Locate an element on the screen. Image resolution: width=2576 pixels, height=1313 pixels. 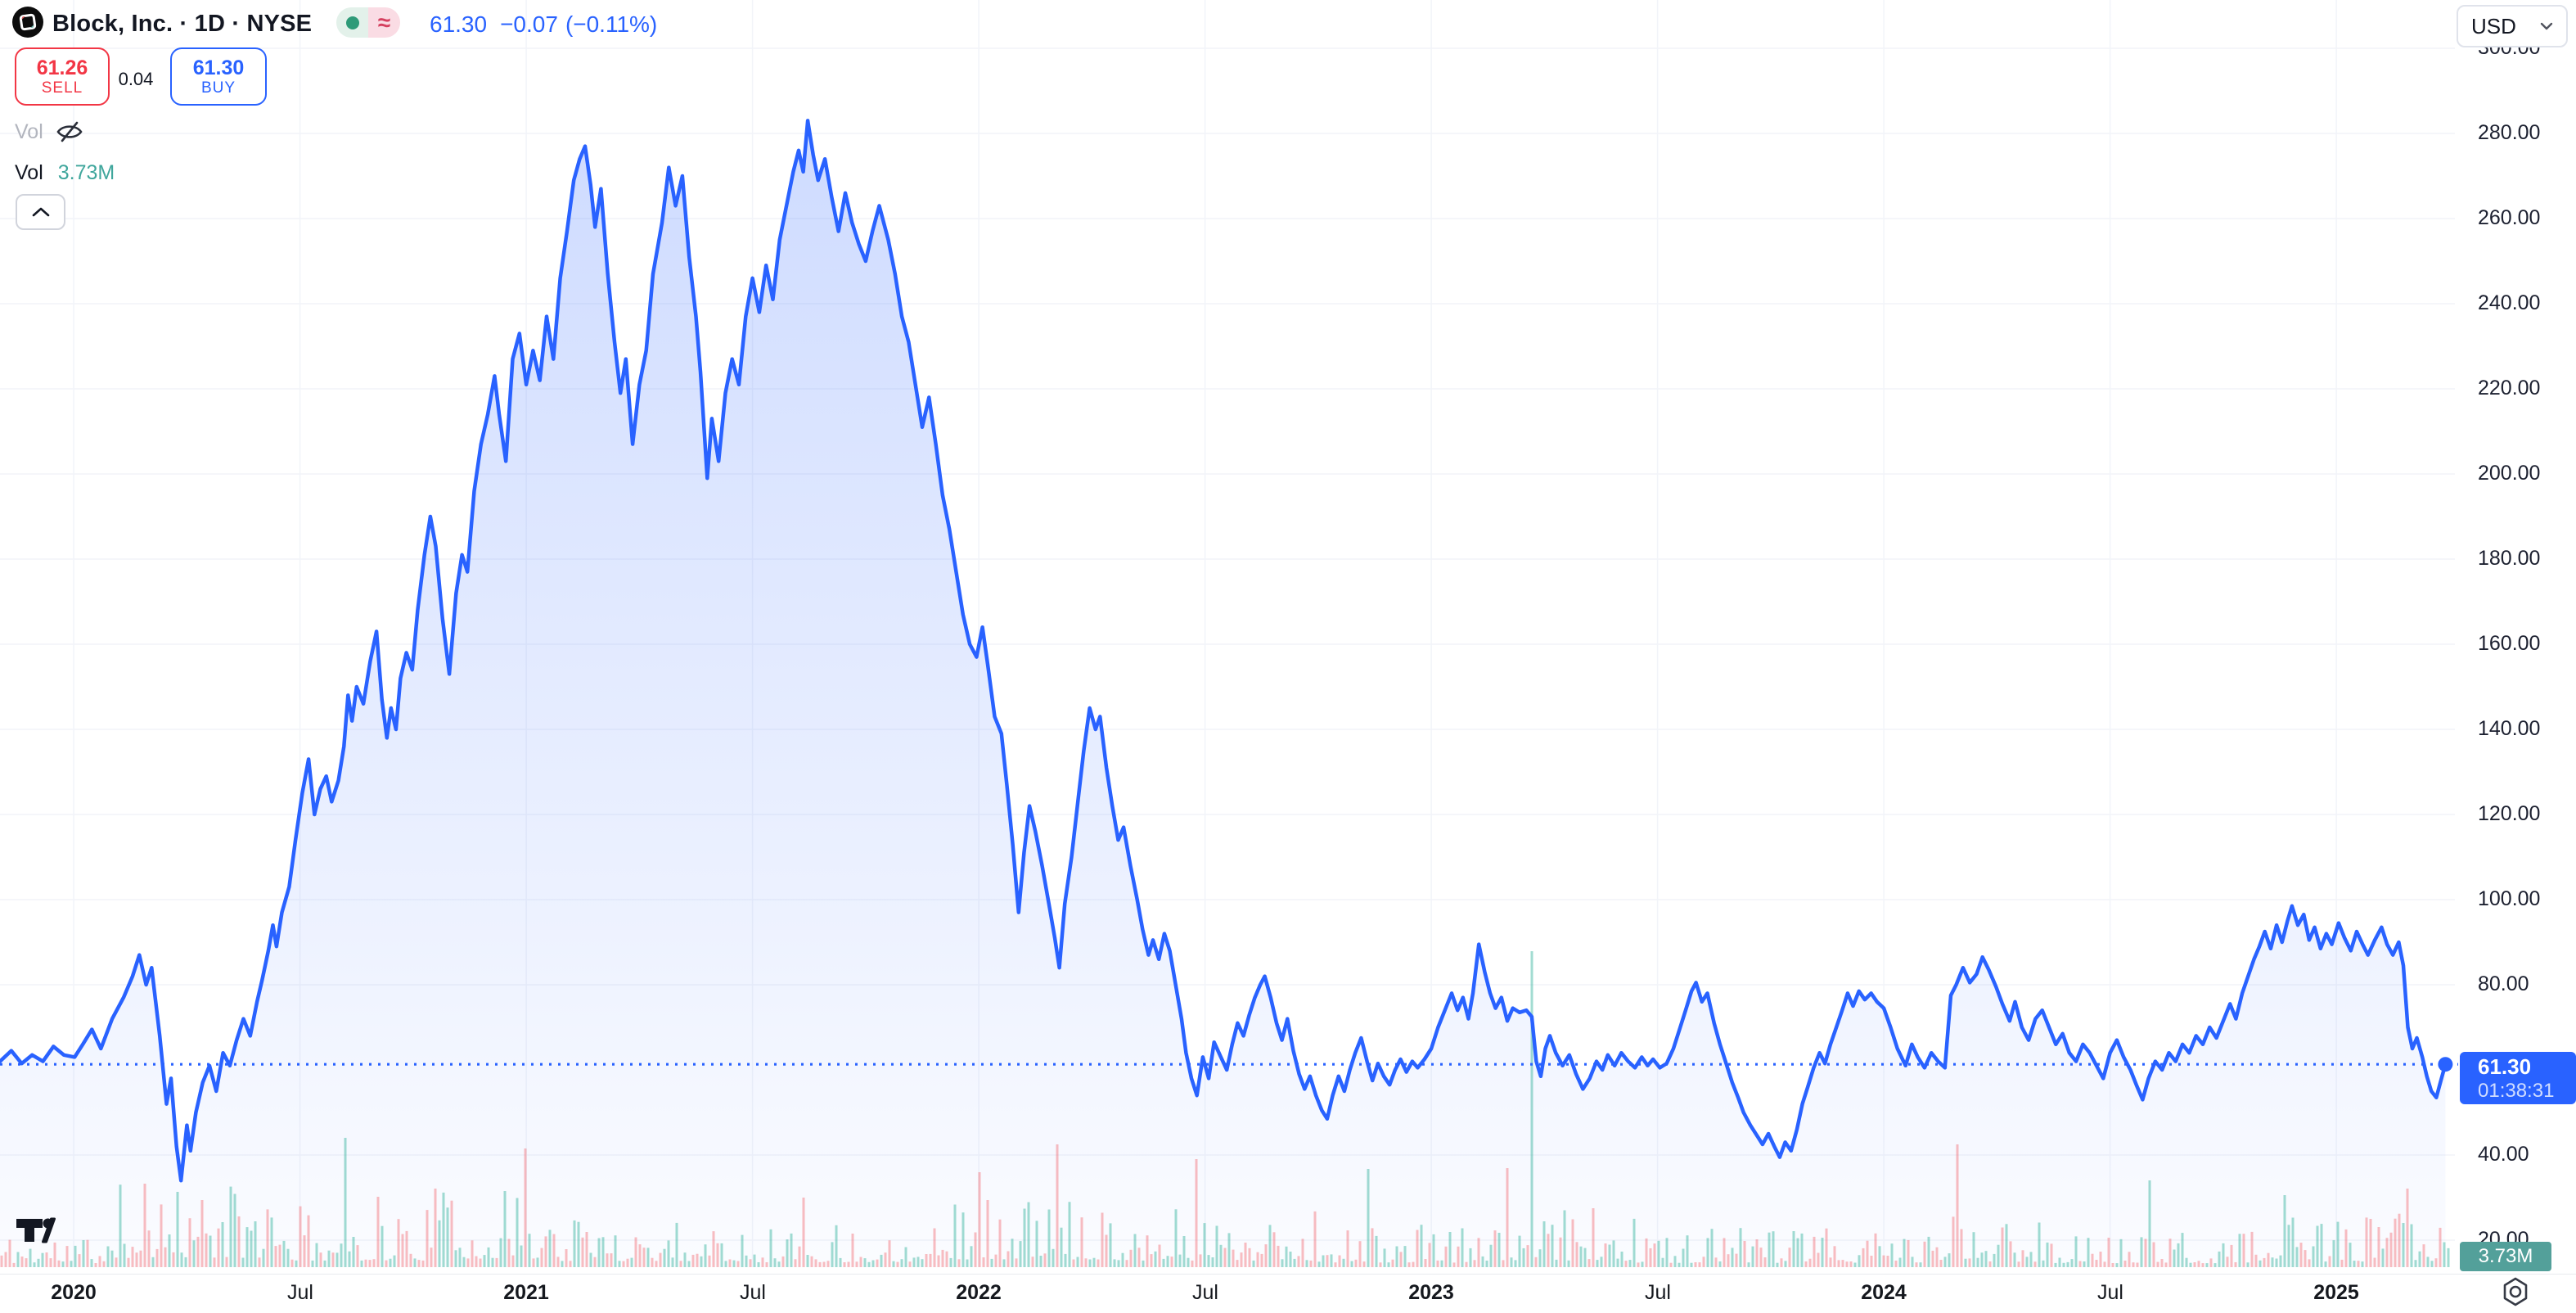
chevron-down-icon is located at coordinates (2546, 26).